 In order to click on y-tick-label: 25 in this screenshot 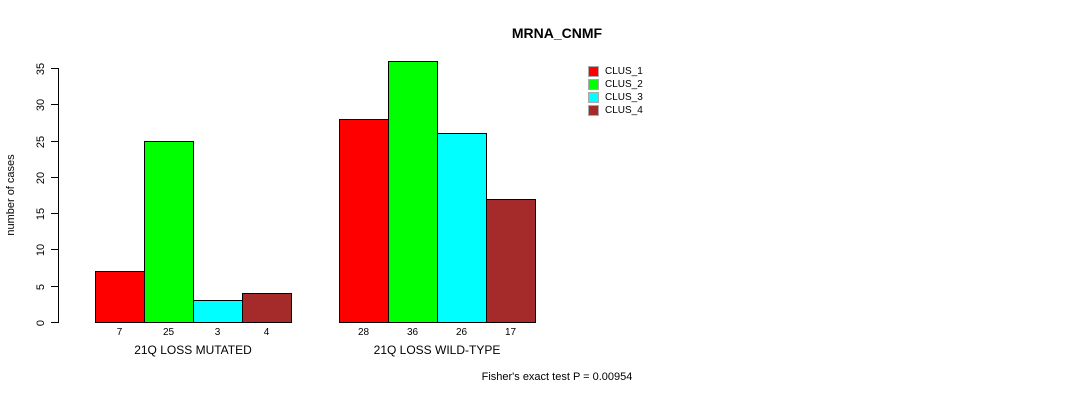, I will do `click(41, 141)`.